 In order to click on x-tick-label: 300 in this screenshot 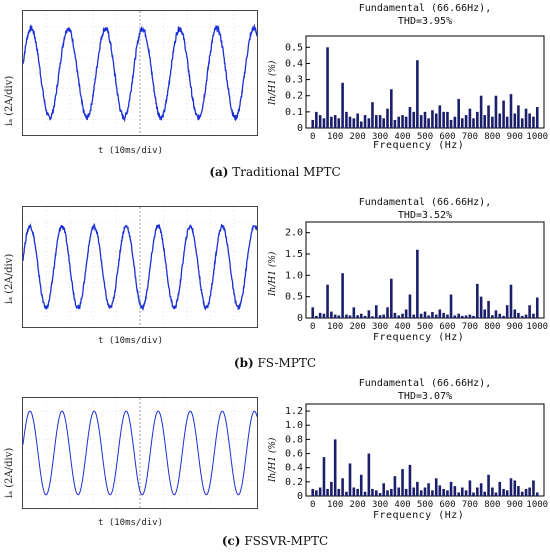, I will do `click(380, 137)`.